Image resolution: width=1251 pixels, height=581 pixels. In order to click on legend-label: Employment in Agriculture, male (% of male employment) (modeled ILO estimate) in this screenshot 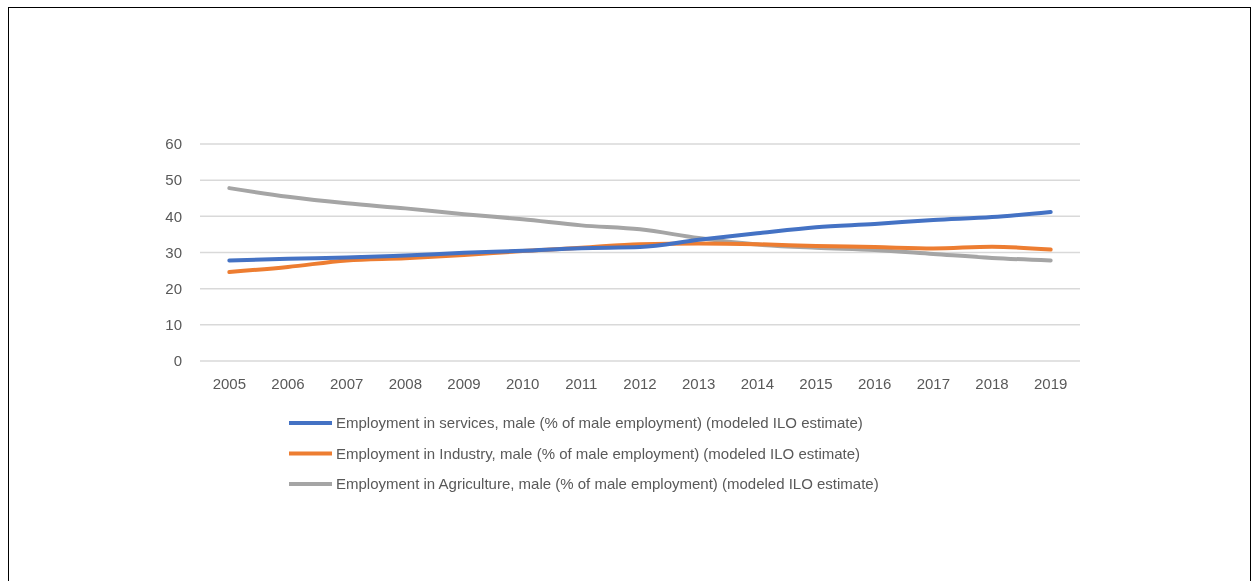, I will do `click(607, 484)`.